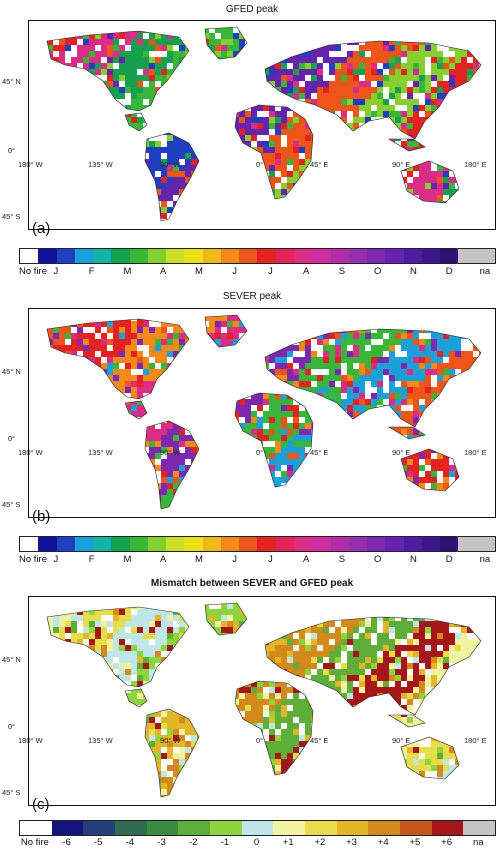 Image resolution: width=504 pixels, height=850 pixels. Describe the element at coordinates (170, 164) in the screenshot. I see `panel-a-lon-90w: 90° W` at that location.